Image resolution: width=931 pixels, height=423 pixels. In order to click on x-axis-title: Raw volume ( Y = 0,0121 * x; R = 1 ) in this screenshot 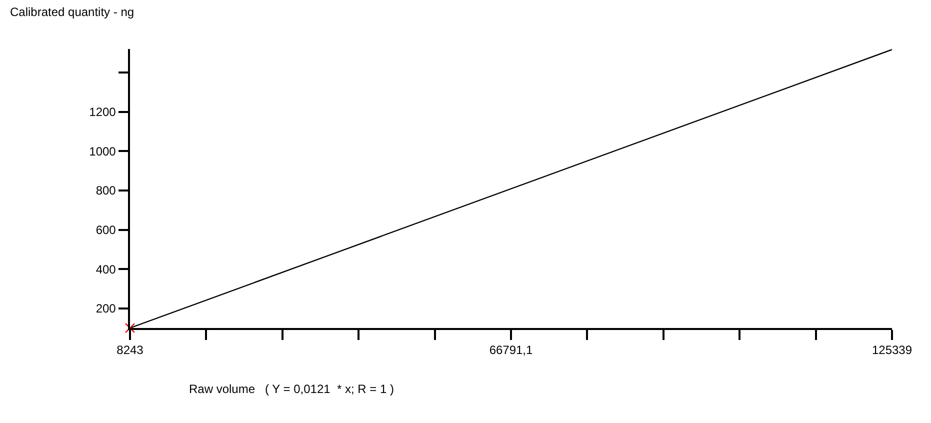, I will do `click(291, 389)`.